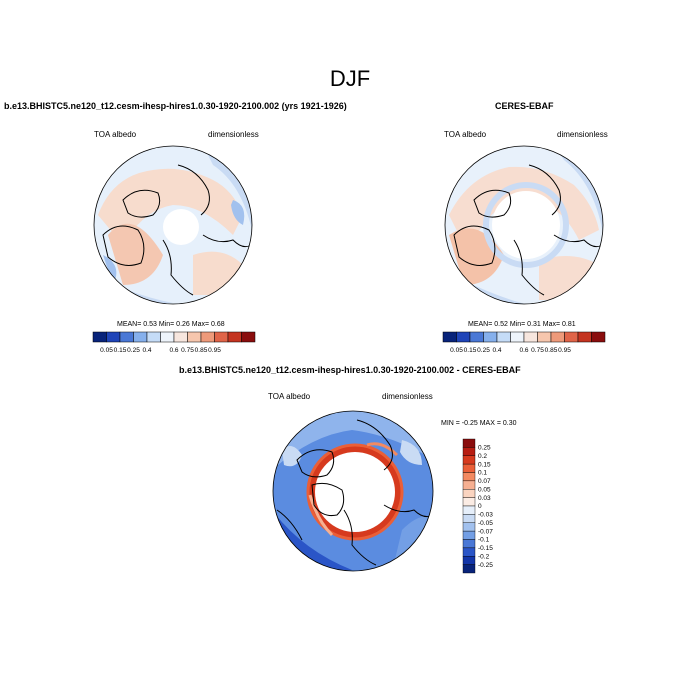  I want to click on panel2-stats: MEAN= 0.52 Min= 0.31 Max= 0.81, so click(522, 324).